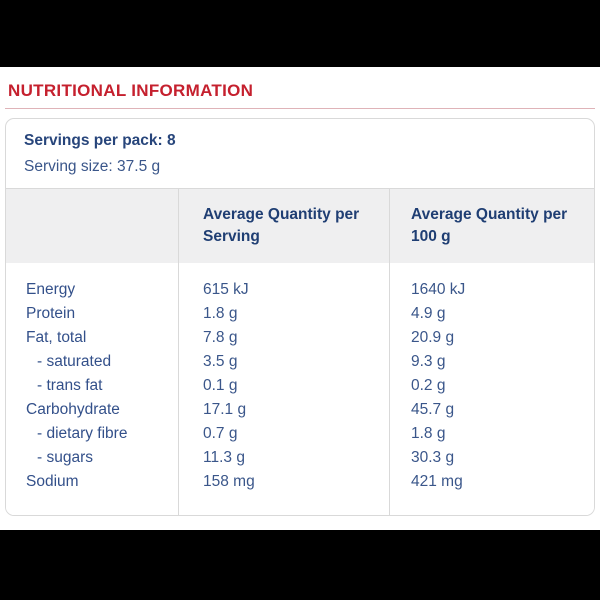 The height and width of the screenshot is (600, 600). I want to click on per-serving-value: 7.8 g, so click(220, 337).